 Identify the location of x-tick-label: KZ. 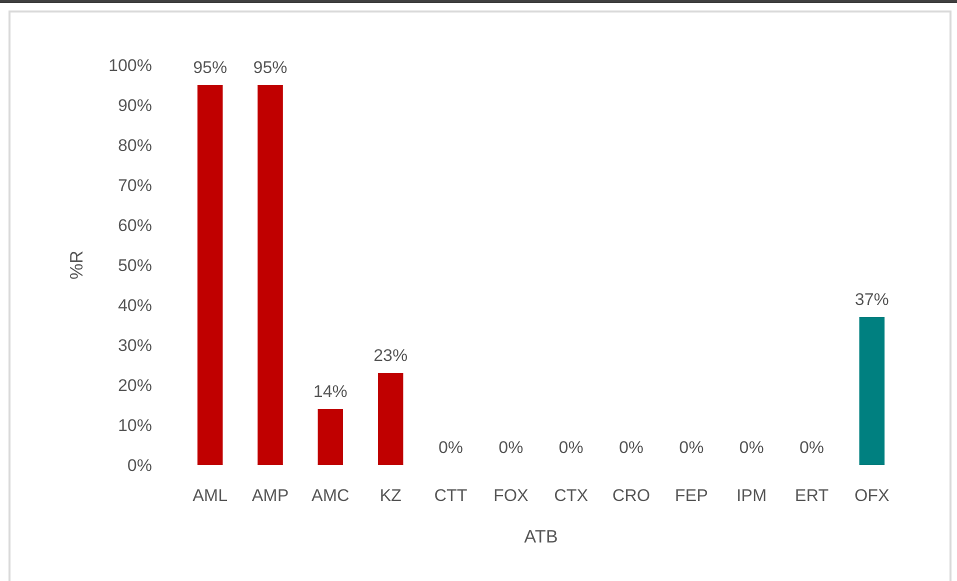
(391, 495).